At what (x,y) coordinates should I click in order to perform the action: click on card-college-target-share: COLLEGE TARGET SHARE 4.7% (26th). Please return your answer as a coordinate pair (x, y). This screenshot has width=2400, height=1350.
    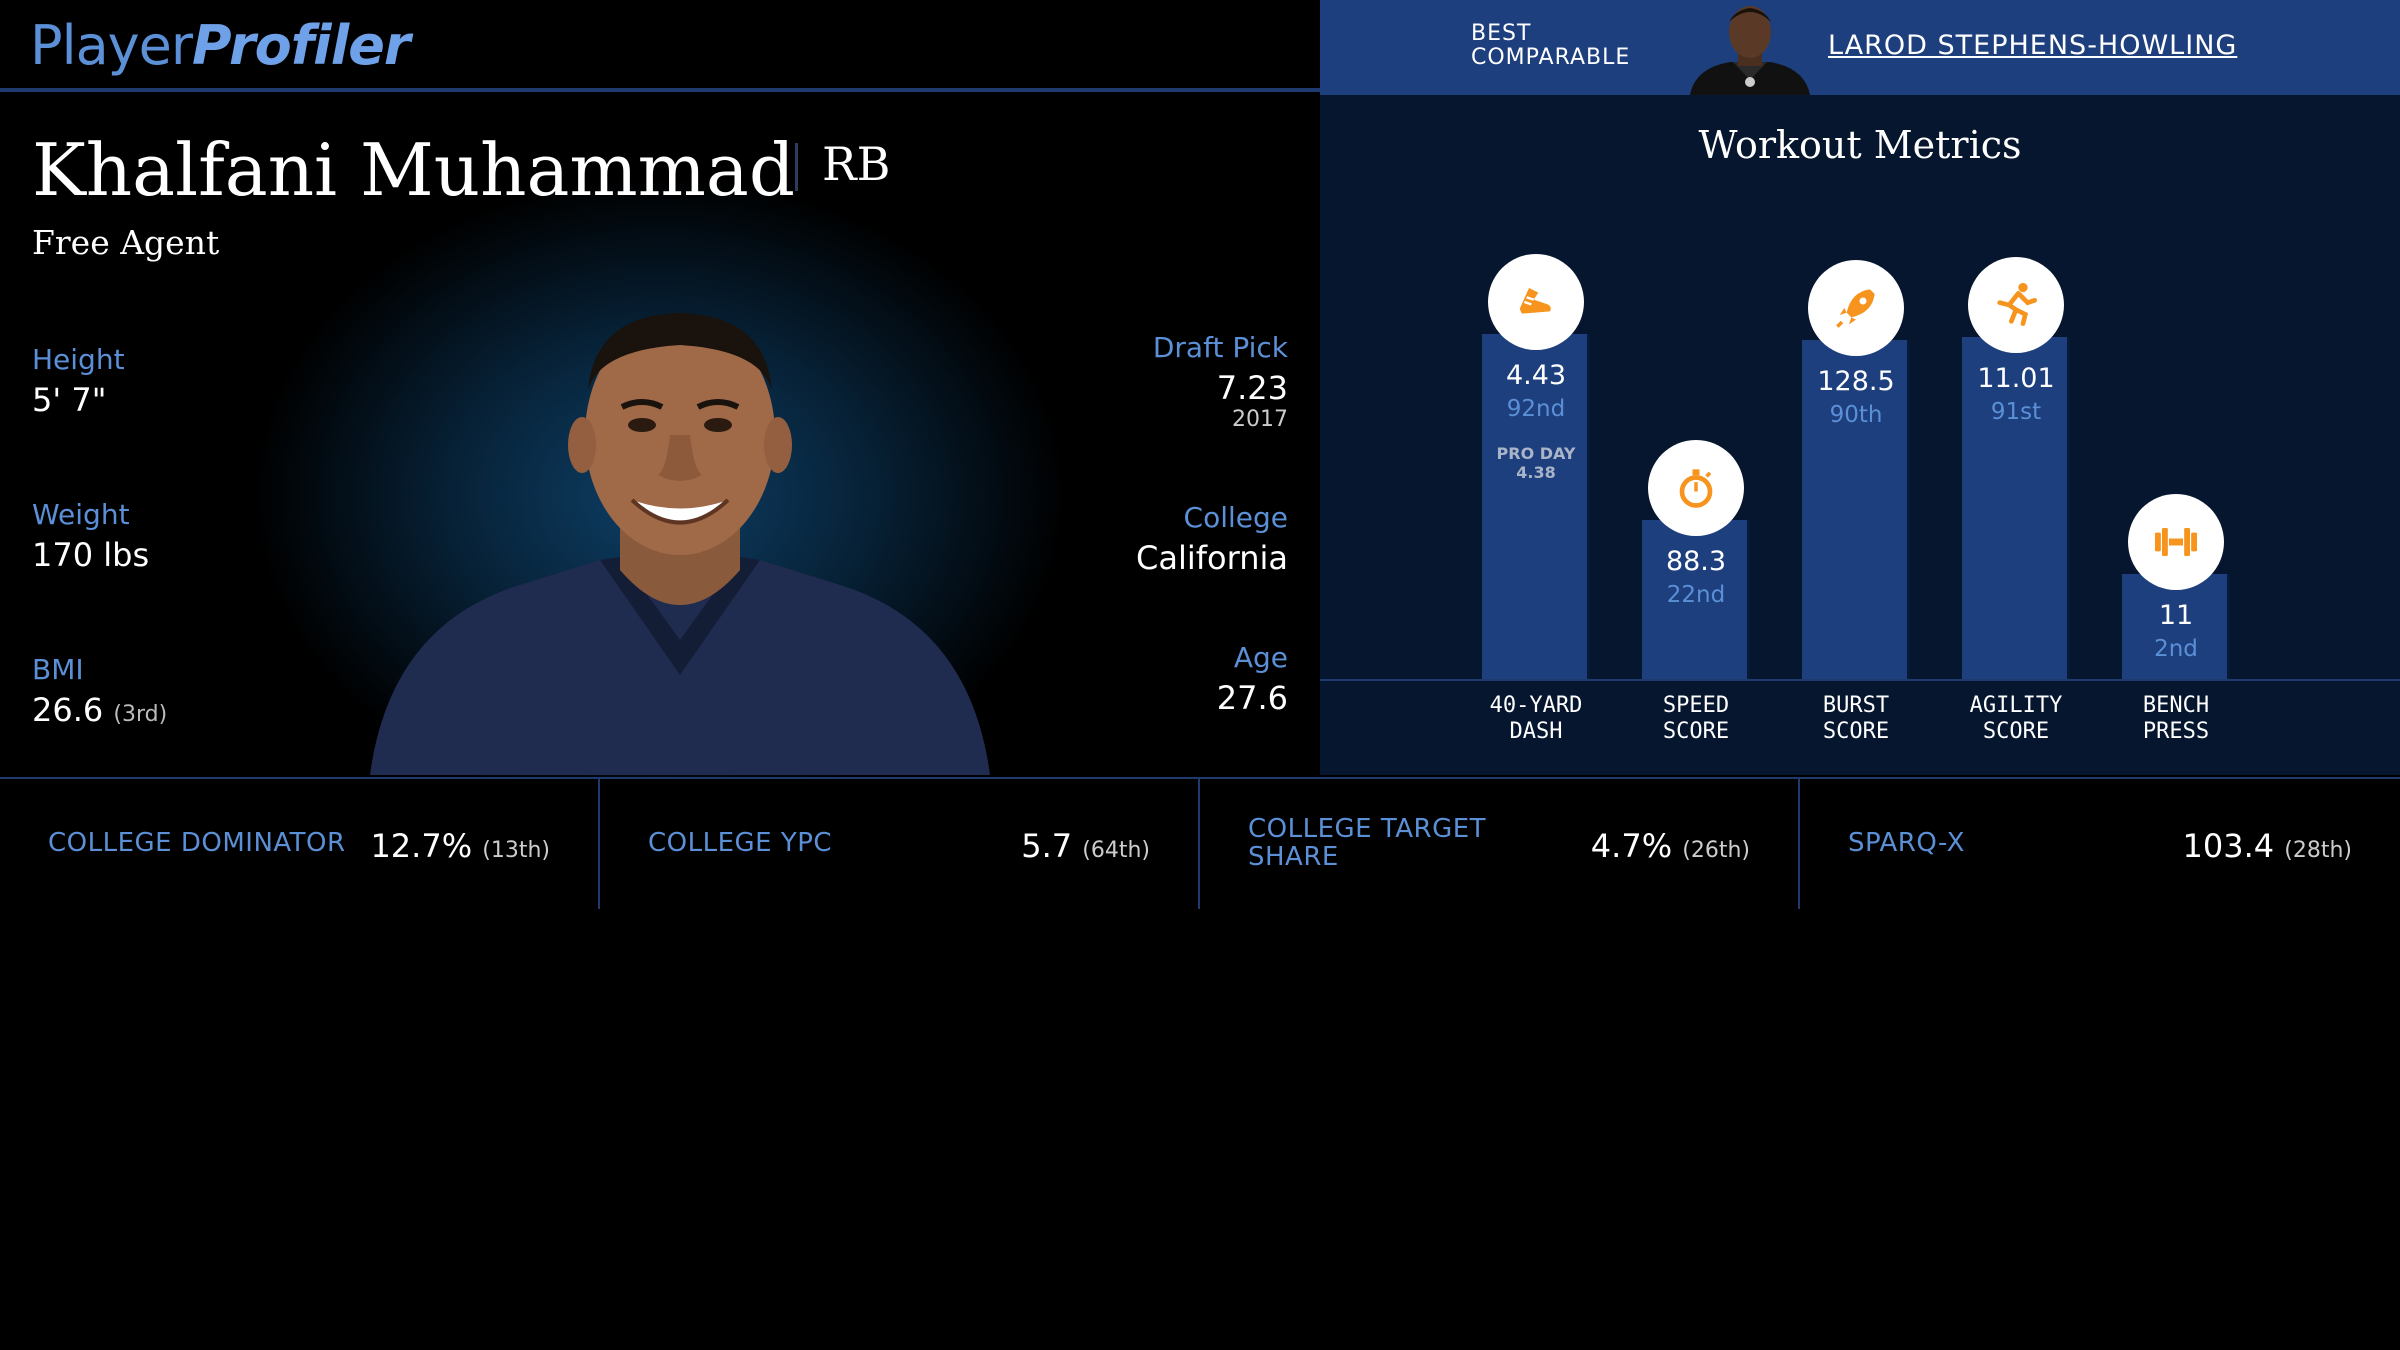
    Looking at the image, I should click on (1499, 844).